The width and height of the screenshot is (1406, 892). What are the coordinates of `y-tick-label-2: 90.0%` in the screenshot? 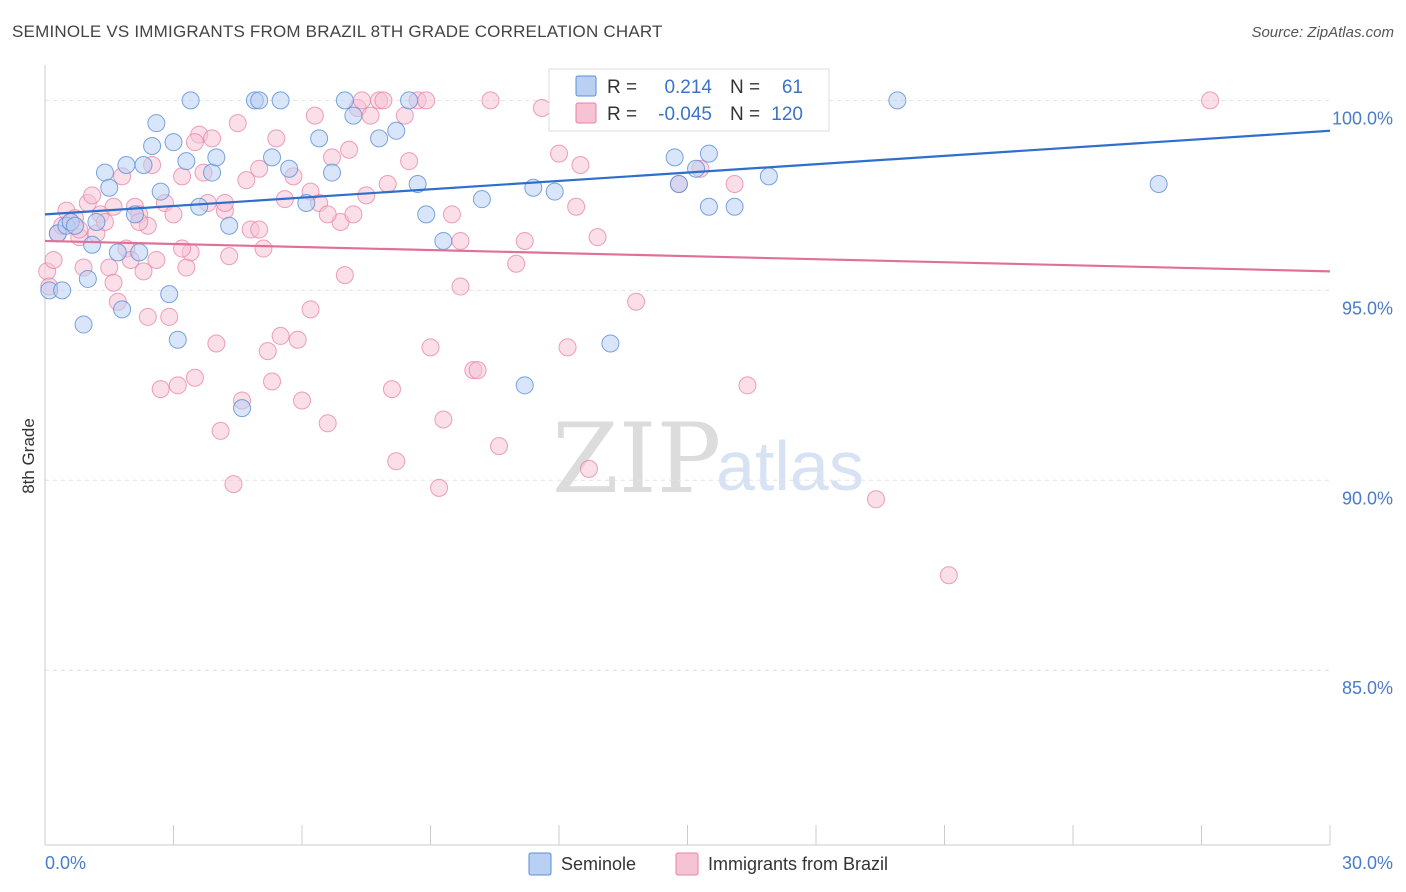 It's located at (1367, 498).